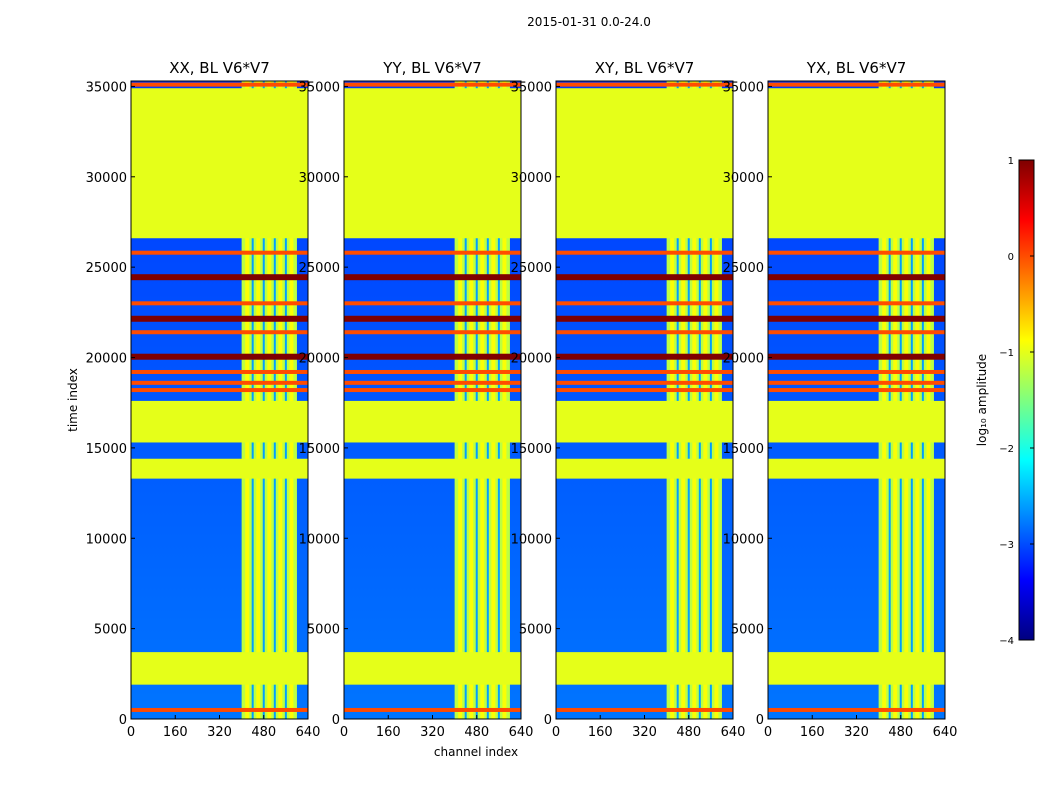 Image resolution: width=1050 pixels, height=800 pixels. I want to click on figure-suptitle: 2015-01-31 0.0-24.0, so click(589, 22).